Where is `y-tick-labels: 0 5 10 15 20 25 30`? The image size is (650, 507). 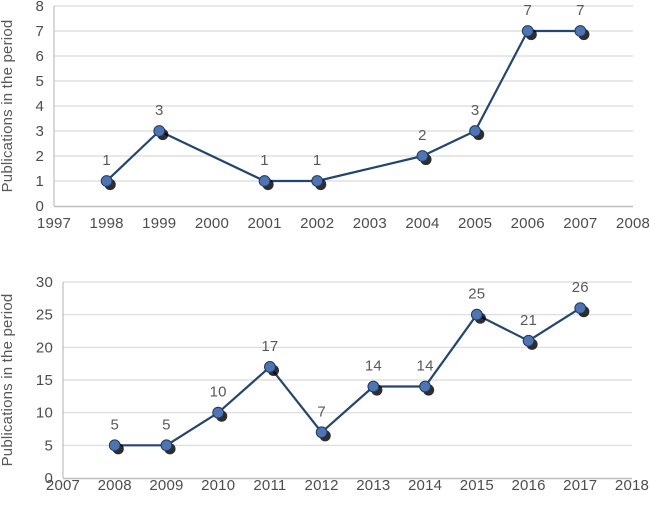
y-tick-labels: 0 5 10 15 20 25 30 is located at coordinates (44, 380).